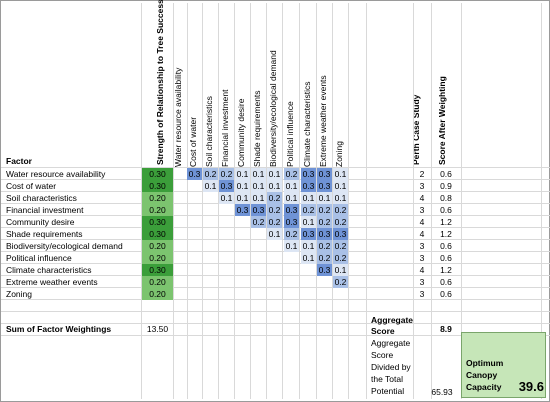  Describe the element at coordinates (422, 174) in the screenshot. I see `perth-score: 2` at that location.